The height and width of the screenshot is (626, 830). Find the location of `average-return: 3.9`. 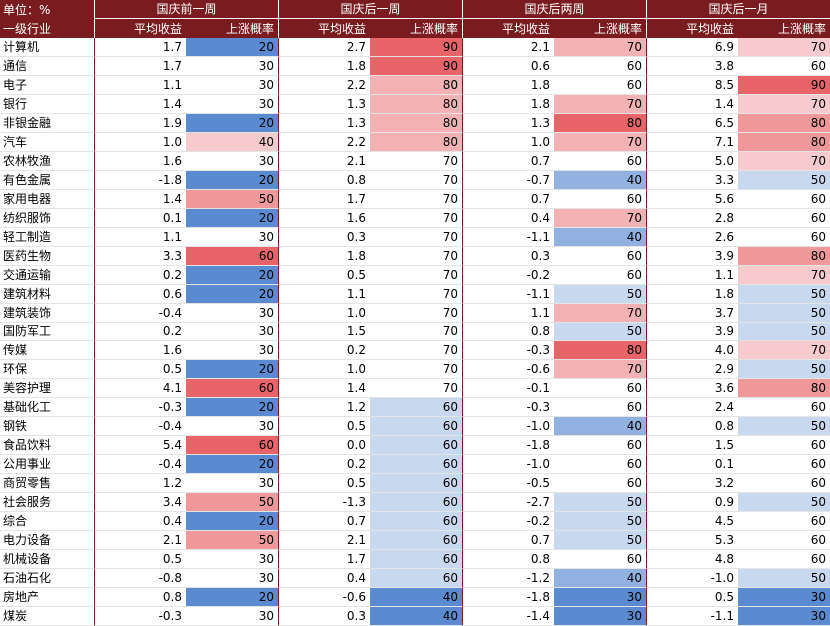

average-return: 3.9 is located at coordinates (692, 332).